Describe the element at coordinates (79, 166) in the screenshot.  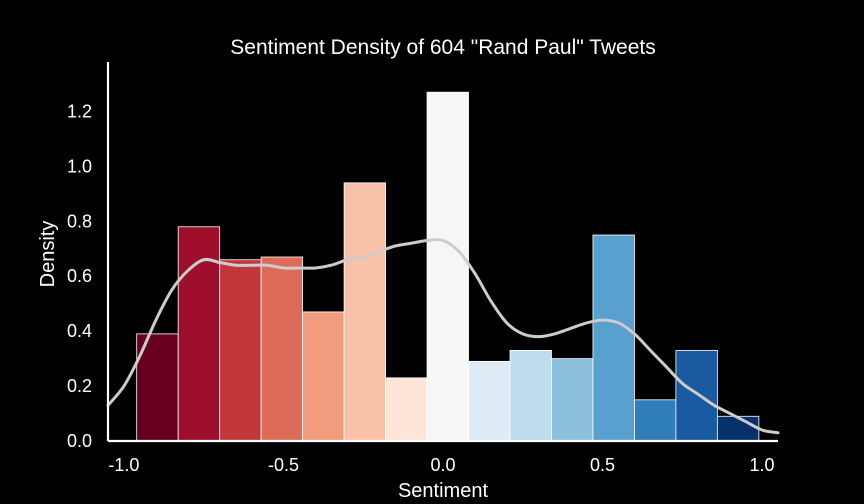
I see `y-tick-label: 1.0` at that location.